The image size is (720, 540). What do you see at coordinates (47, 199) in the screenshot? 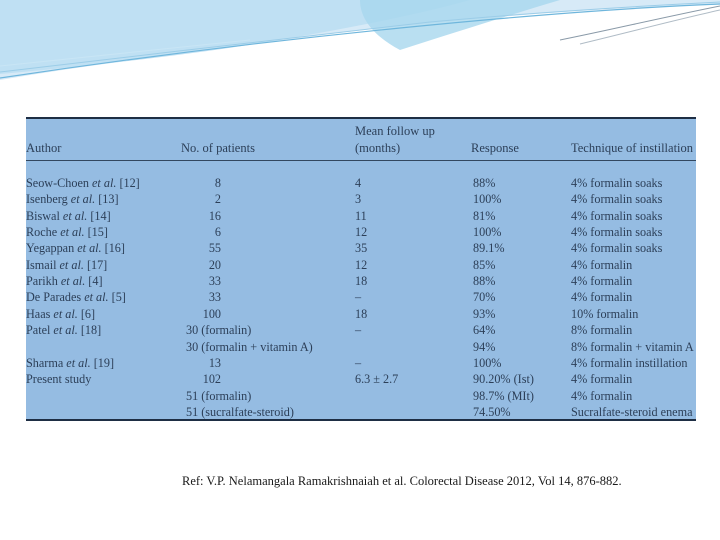
I see `author-name: Isenberg` at bounding box center [47, 199].